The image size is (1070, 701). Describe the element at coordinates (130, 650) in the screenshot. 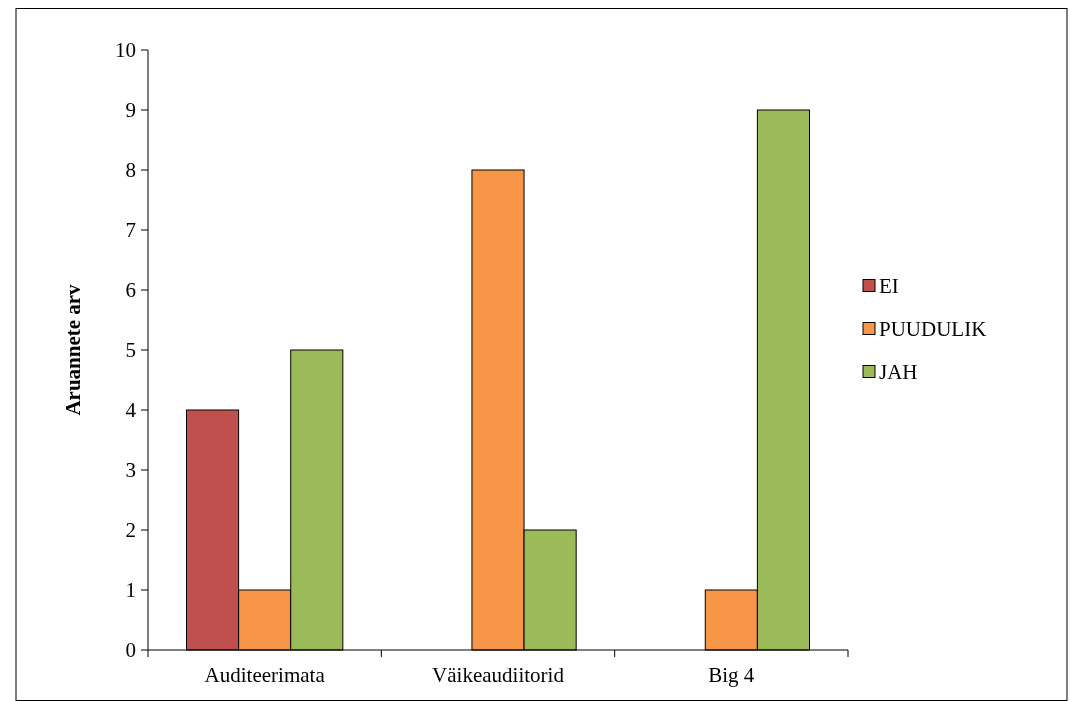

I see `y-tick-label: 0` at that location.